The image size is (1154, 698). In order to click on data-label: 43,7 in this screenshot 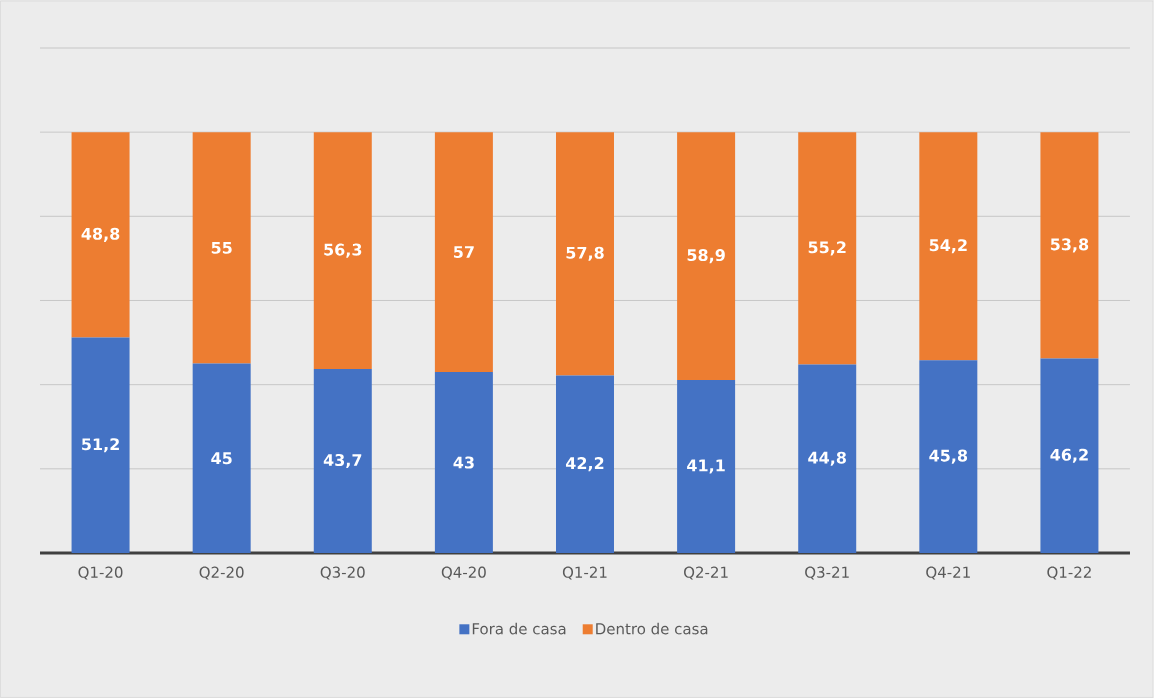, I will do `click(342, 461)`.